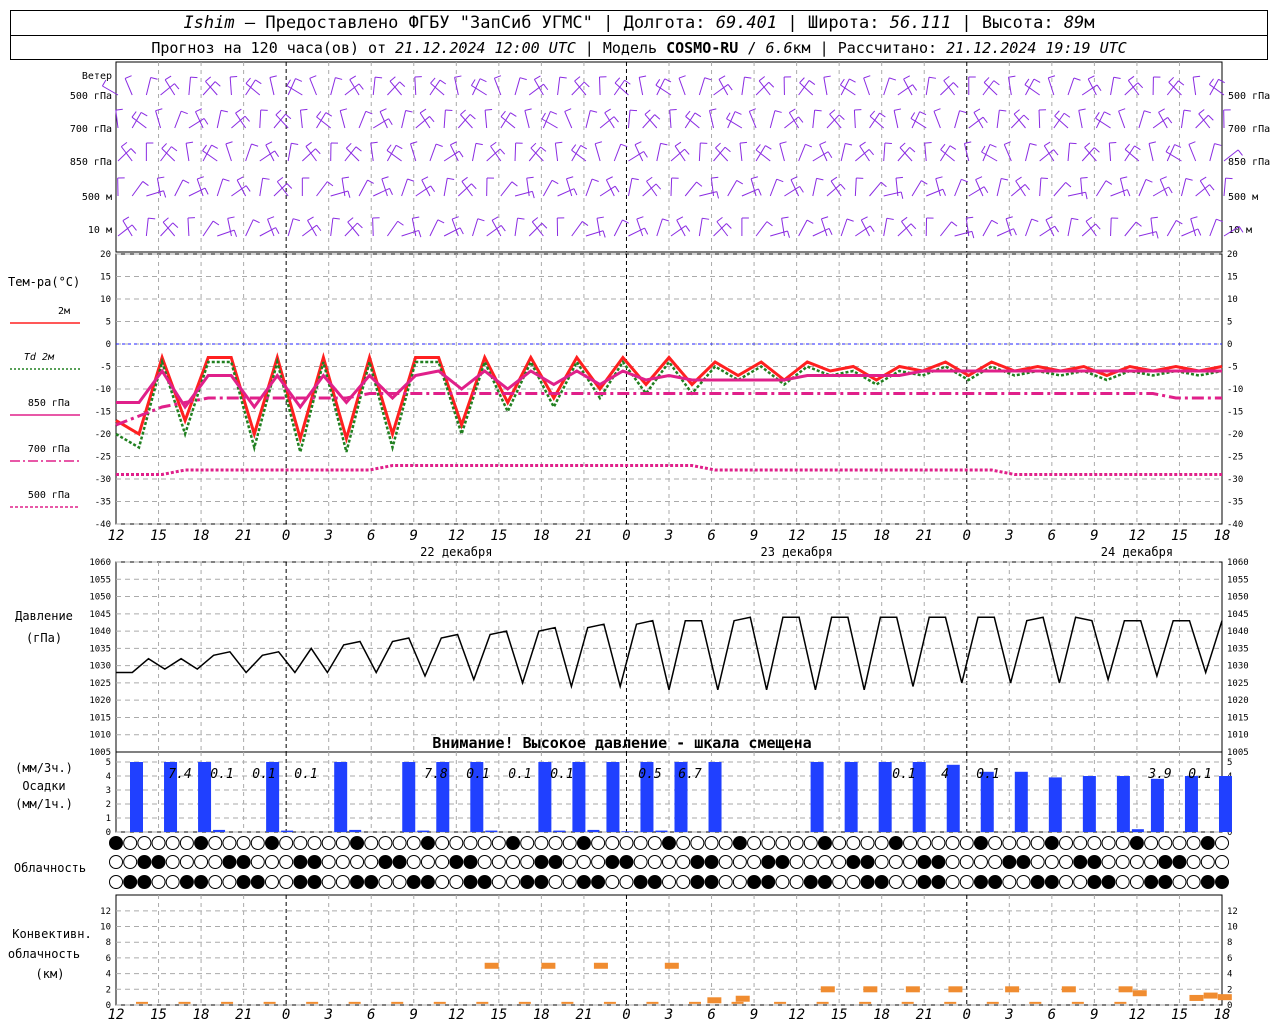 The width and height of the screenshot is (1280, 1024). I want to click on conv-axis-hour-label: 15, so click(498, 1015).